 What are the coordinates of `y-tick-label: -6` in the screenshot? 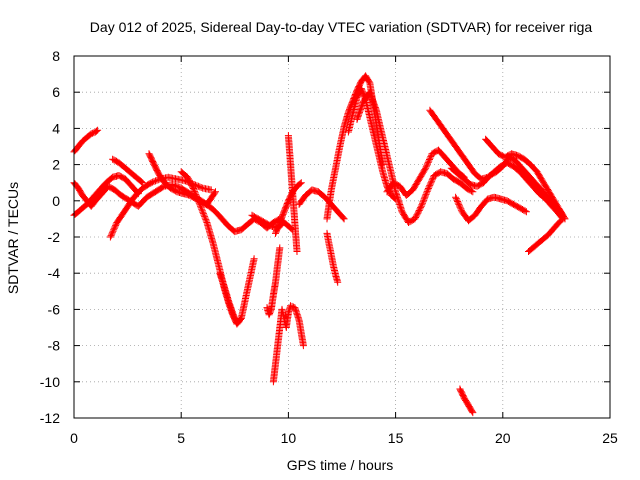 It's located at (54, 309).